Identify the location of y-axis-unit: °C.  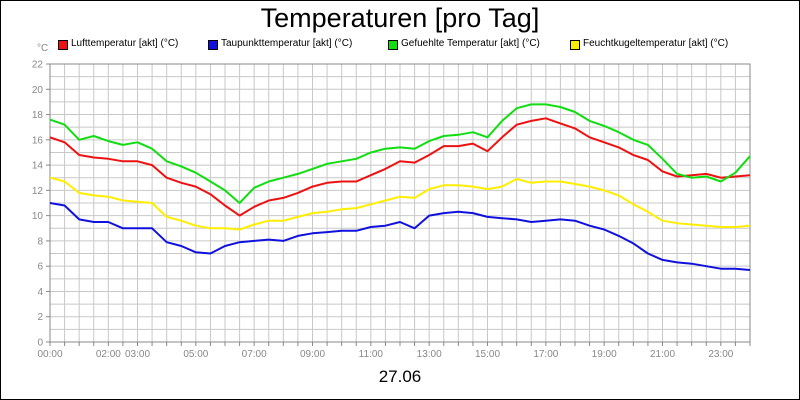
(43, 48).